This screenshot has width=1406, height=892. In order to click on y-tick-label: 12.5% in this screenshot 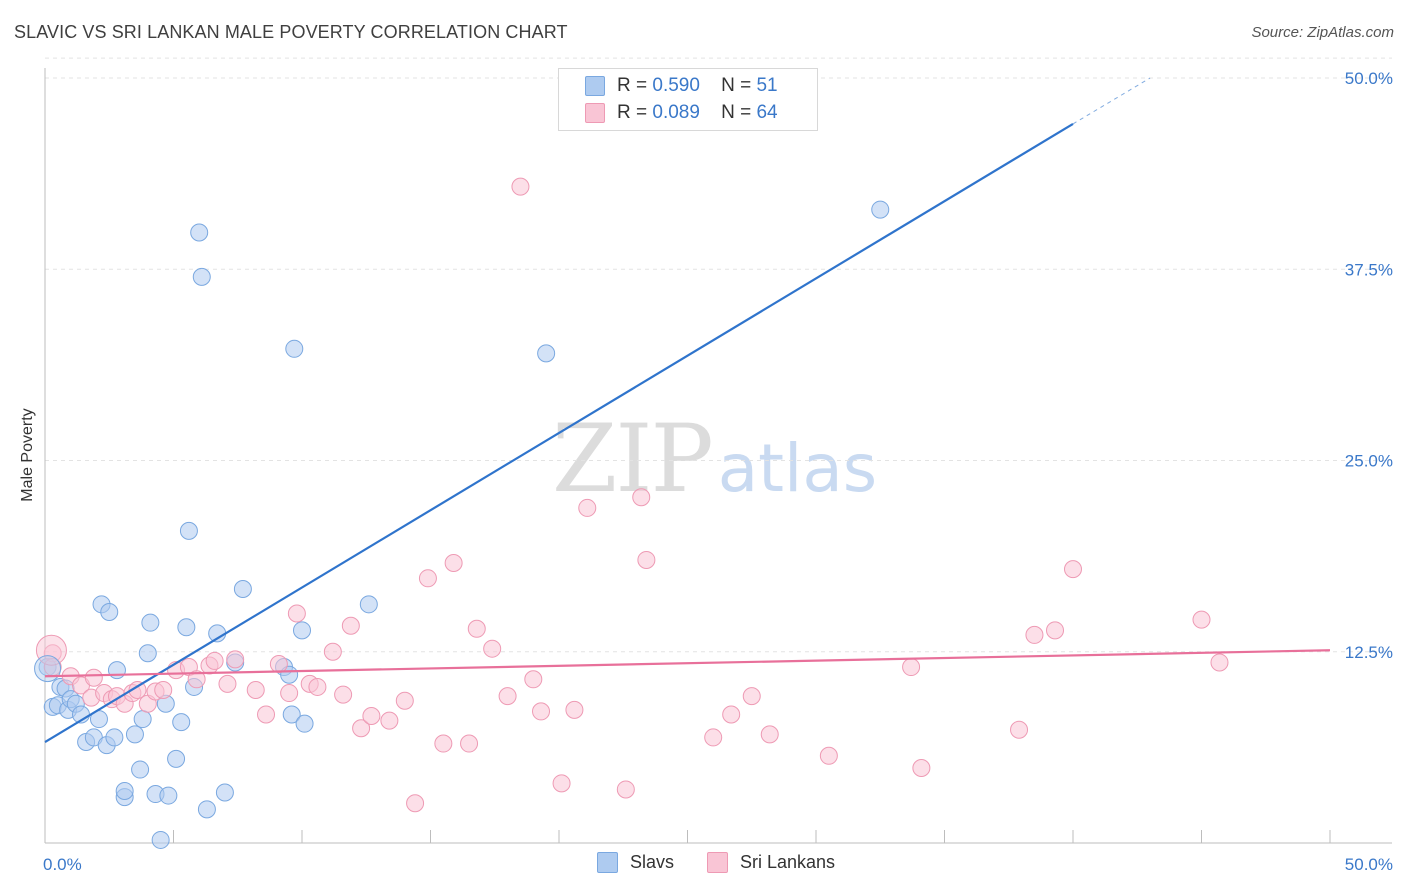, I will do `click(1369, 652)`.